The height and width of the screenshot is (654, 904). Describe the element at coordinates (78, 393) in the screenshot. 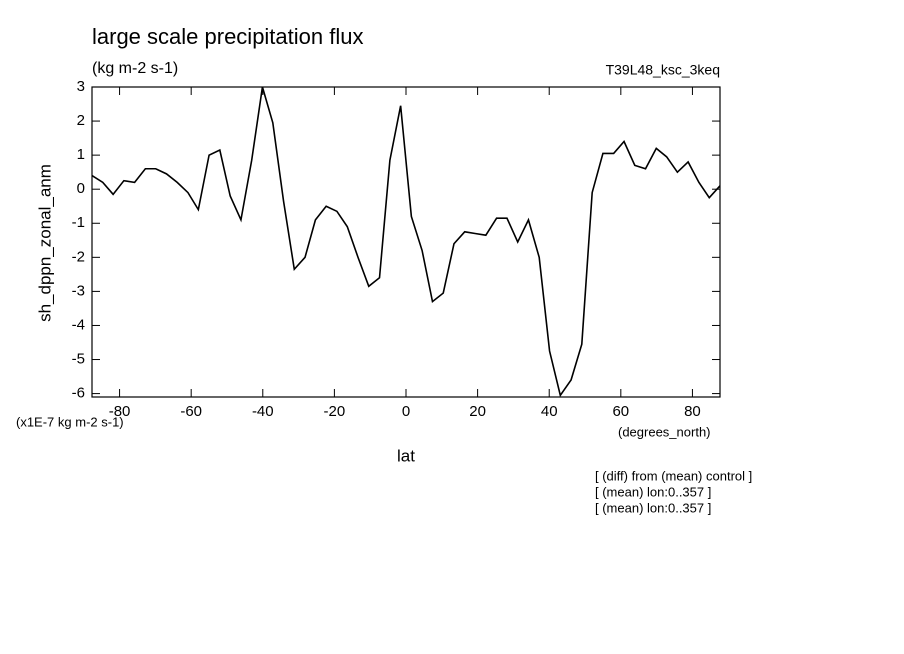

I see `y-tick-label: -6` at that location.